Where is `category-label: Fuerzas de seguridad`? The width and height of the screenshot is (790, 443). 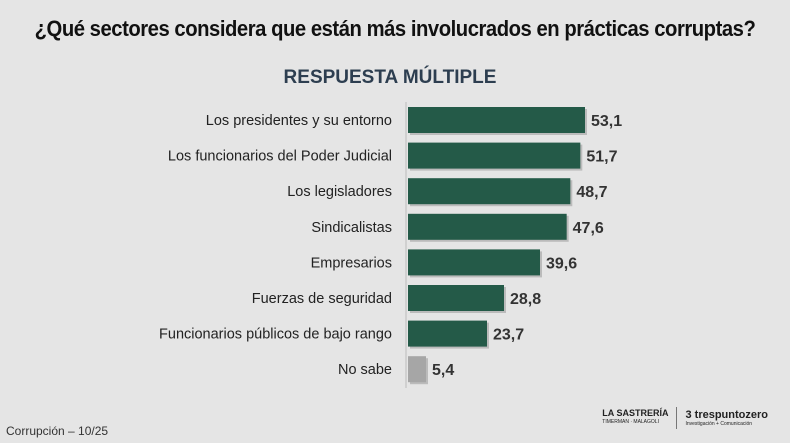 category-label: Fuerzas de seguridad is located at coordinates (322, 299).